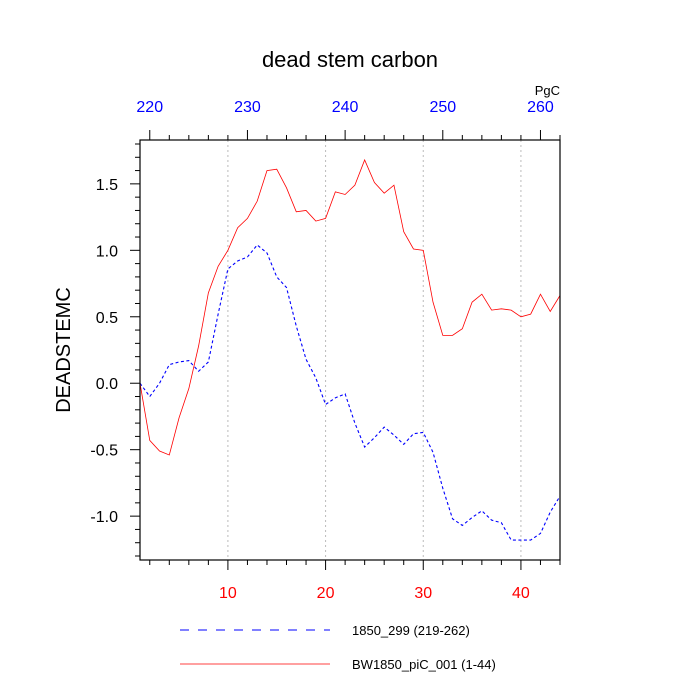 The width and height of the screenshot is (700, 700). Describe the element at coordinates (107, 251) in the screenshot. I see `y-tick-label: 1.0` at that location.